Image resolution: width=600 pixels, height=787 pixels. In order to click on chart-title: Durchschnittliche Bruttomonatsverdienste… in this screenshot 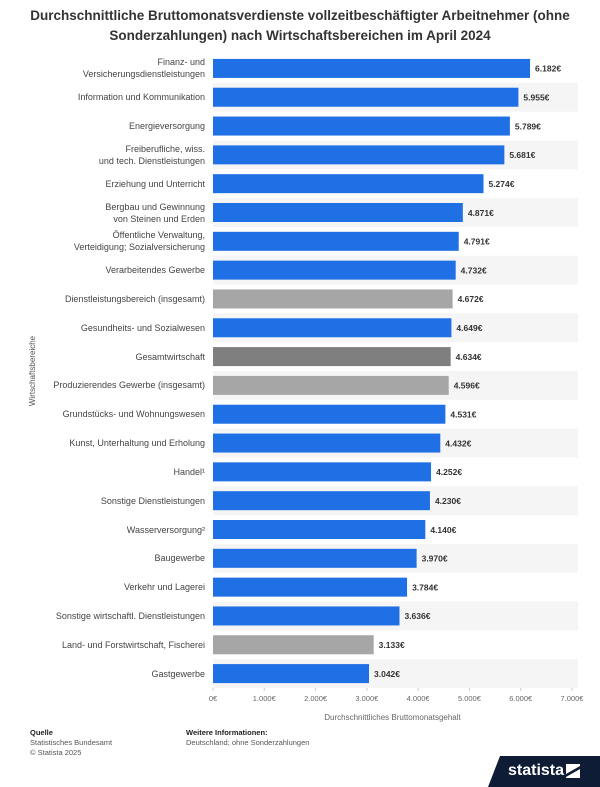, I will do `click(300, 25)`.